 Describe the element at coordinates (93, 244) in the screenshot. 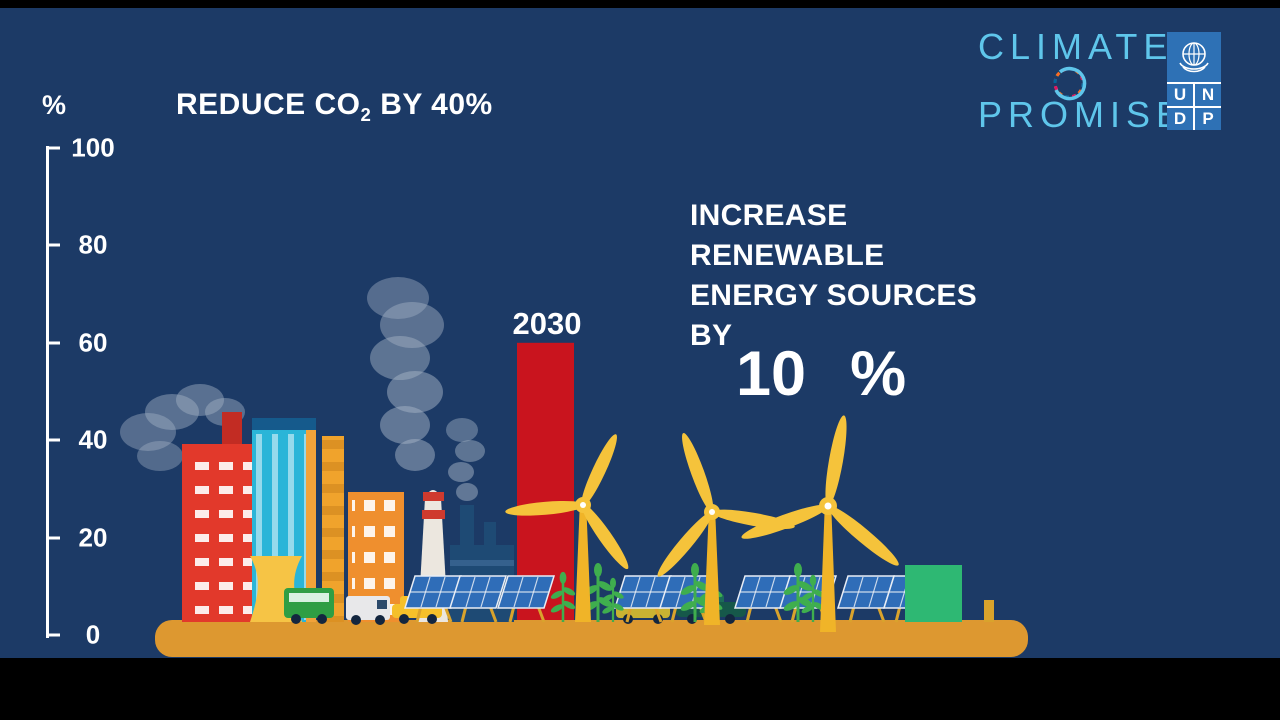

I see `tick-label: 80` at that location.